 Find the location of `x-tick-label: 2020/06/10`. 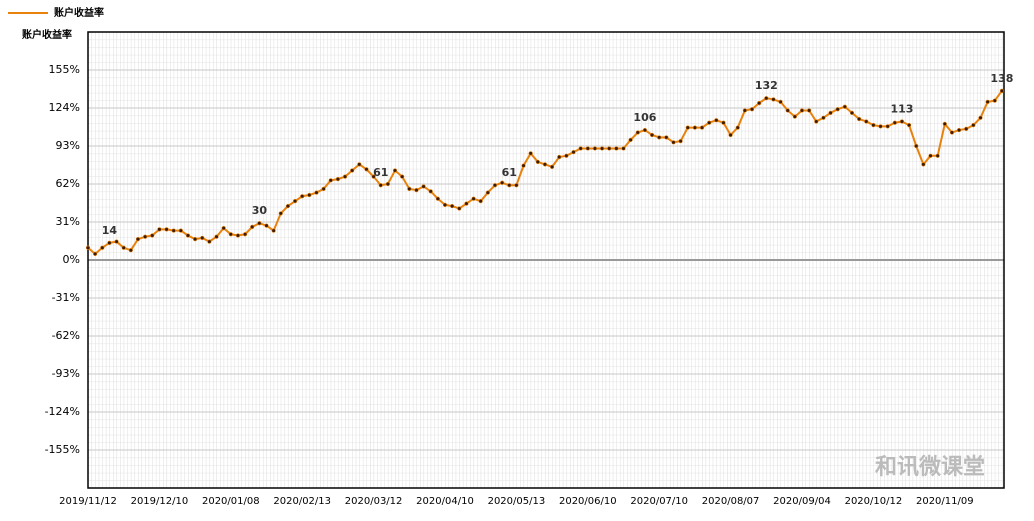

x-tick-label: 2020/06/10 is located at coordinates (588, 501).